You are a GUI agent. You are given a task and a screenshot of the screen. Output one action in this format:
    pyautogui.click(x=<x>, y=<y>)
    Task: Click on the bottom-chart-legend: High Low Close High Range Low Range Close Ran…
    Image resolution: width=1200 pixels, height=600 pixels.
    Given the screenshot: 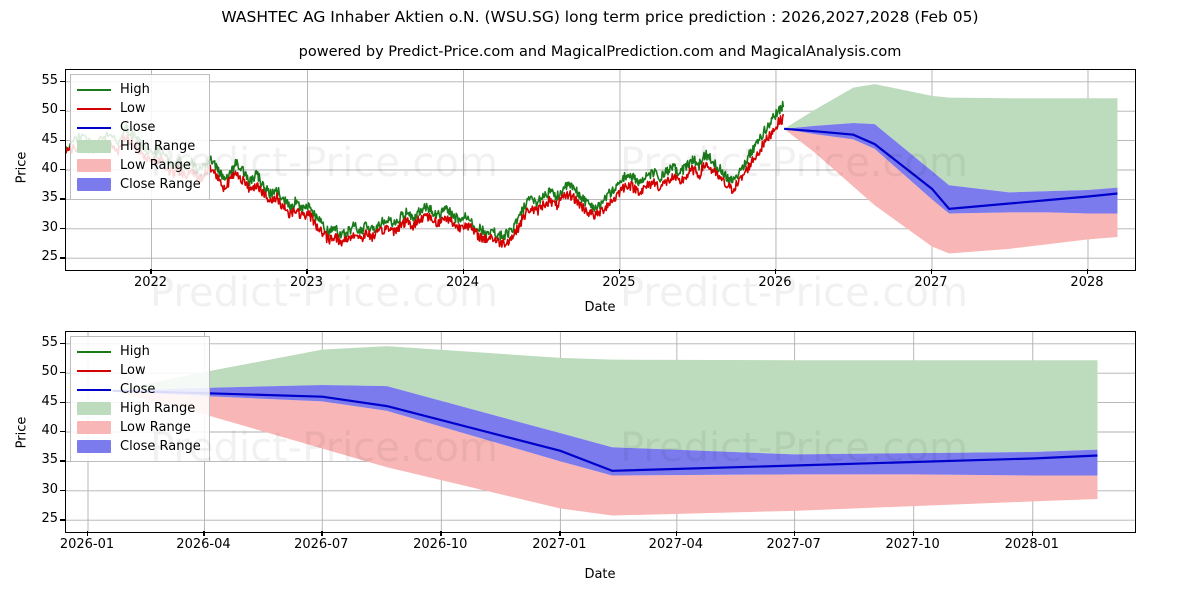 What is the action you would take?
    pyautogui.click(x=140, y=399)
    